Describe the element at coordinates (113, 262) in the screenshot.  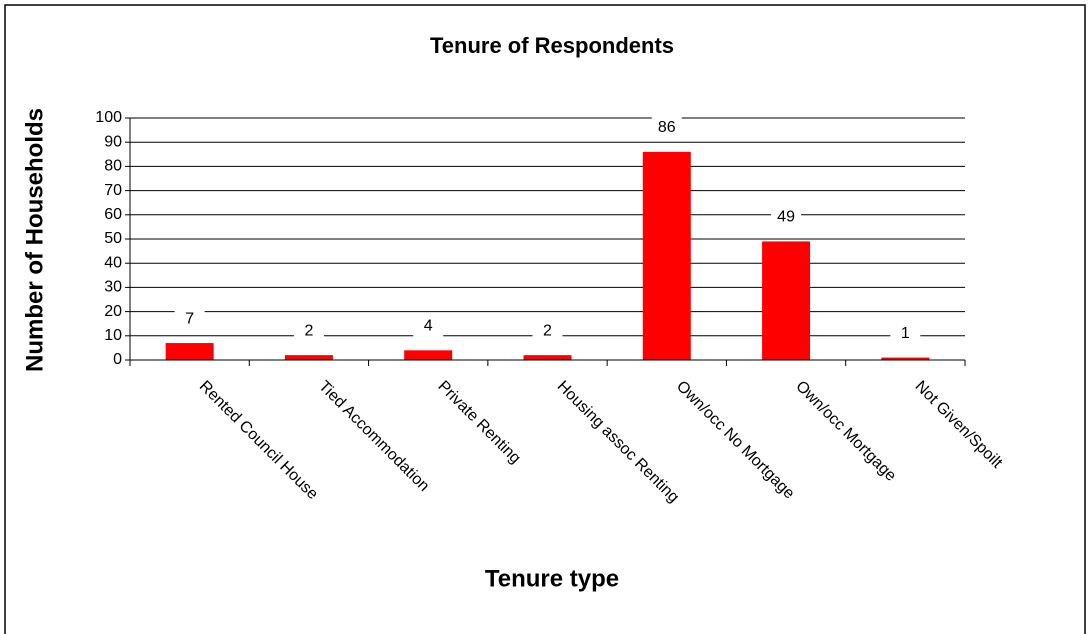
I see `y-tick-label: 40` at that location.